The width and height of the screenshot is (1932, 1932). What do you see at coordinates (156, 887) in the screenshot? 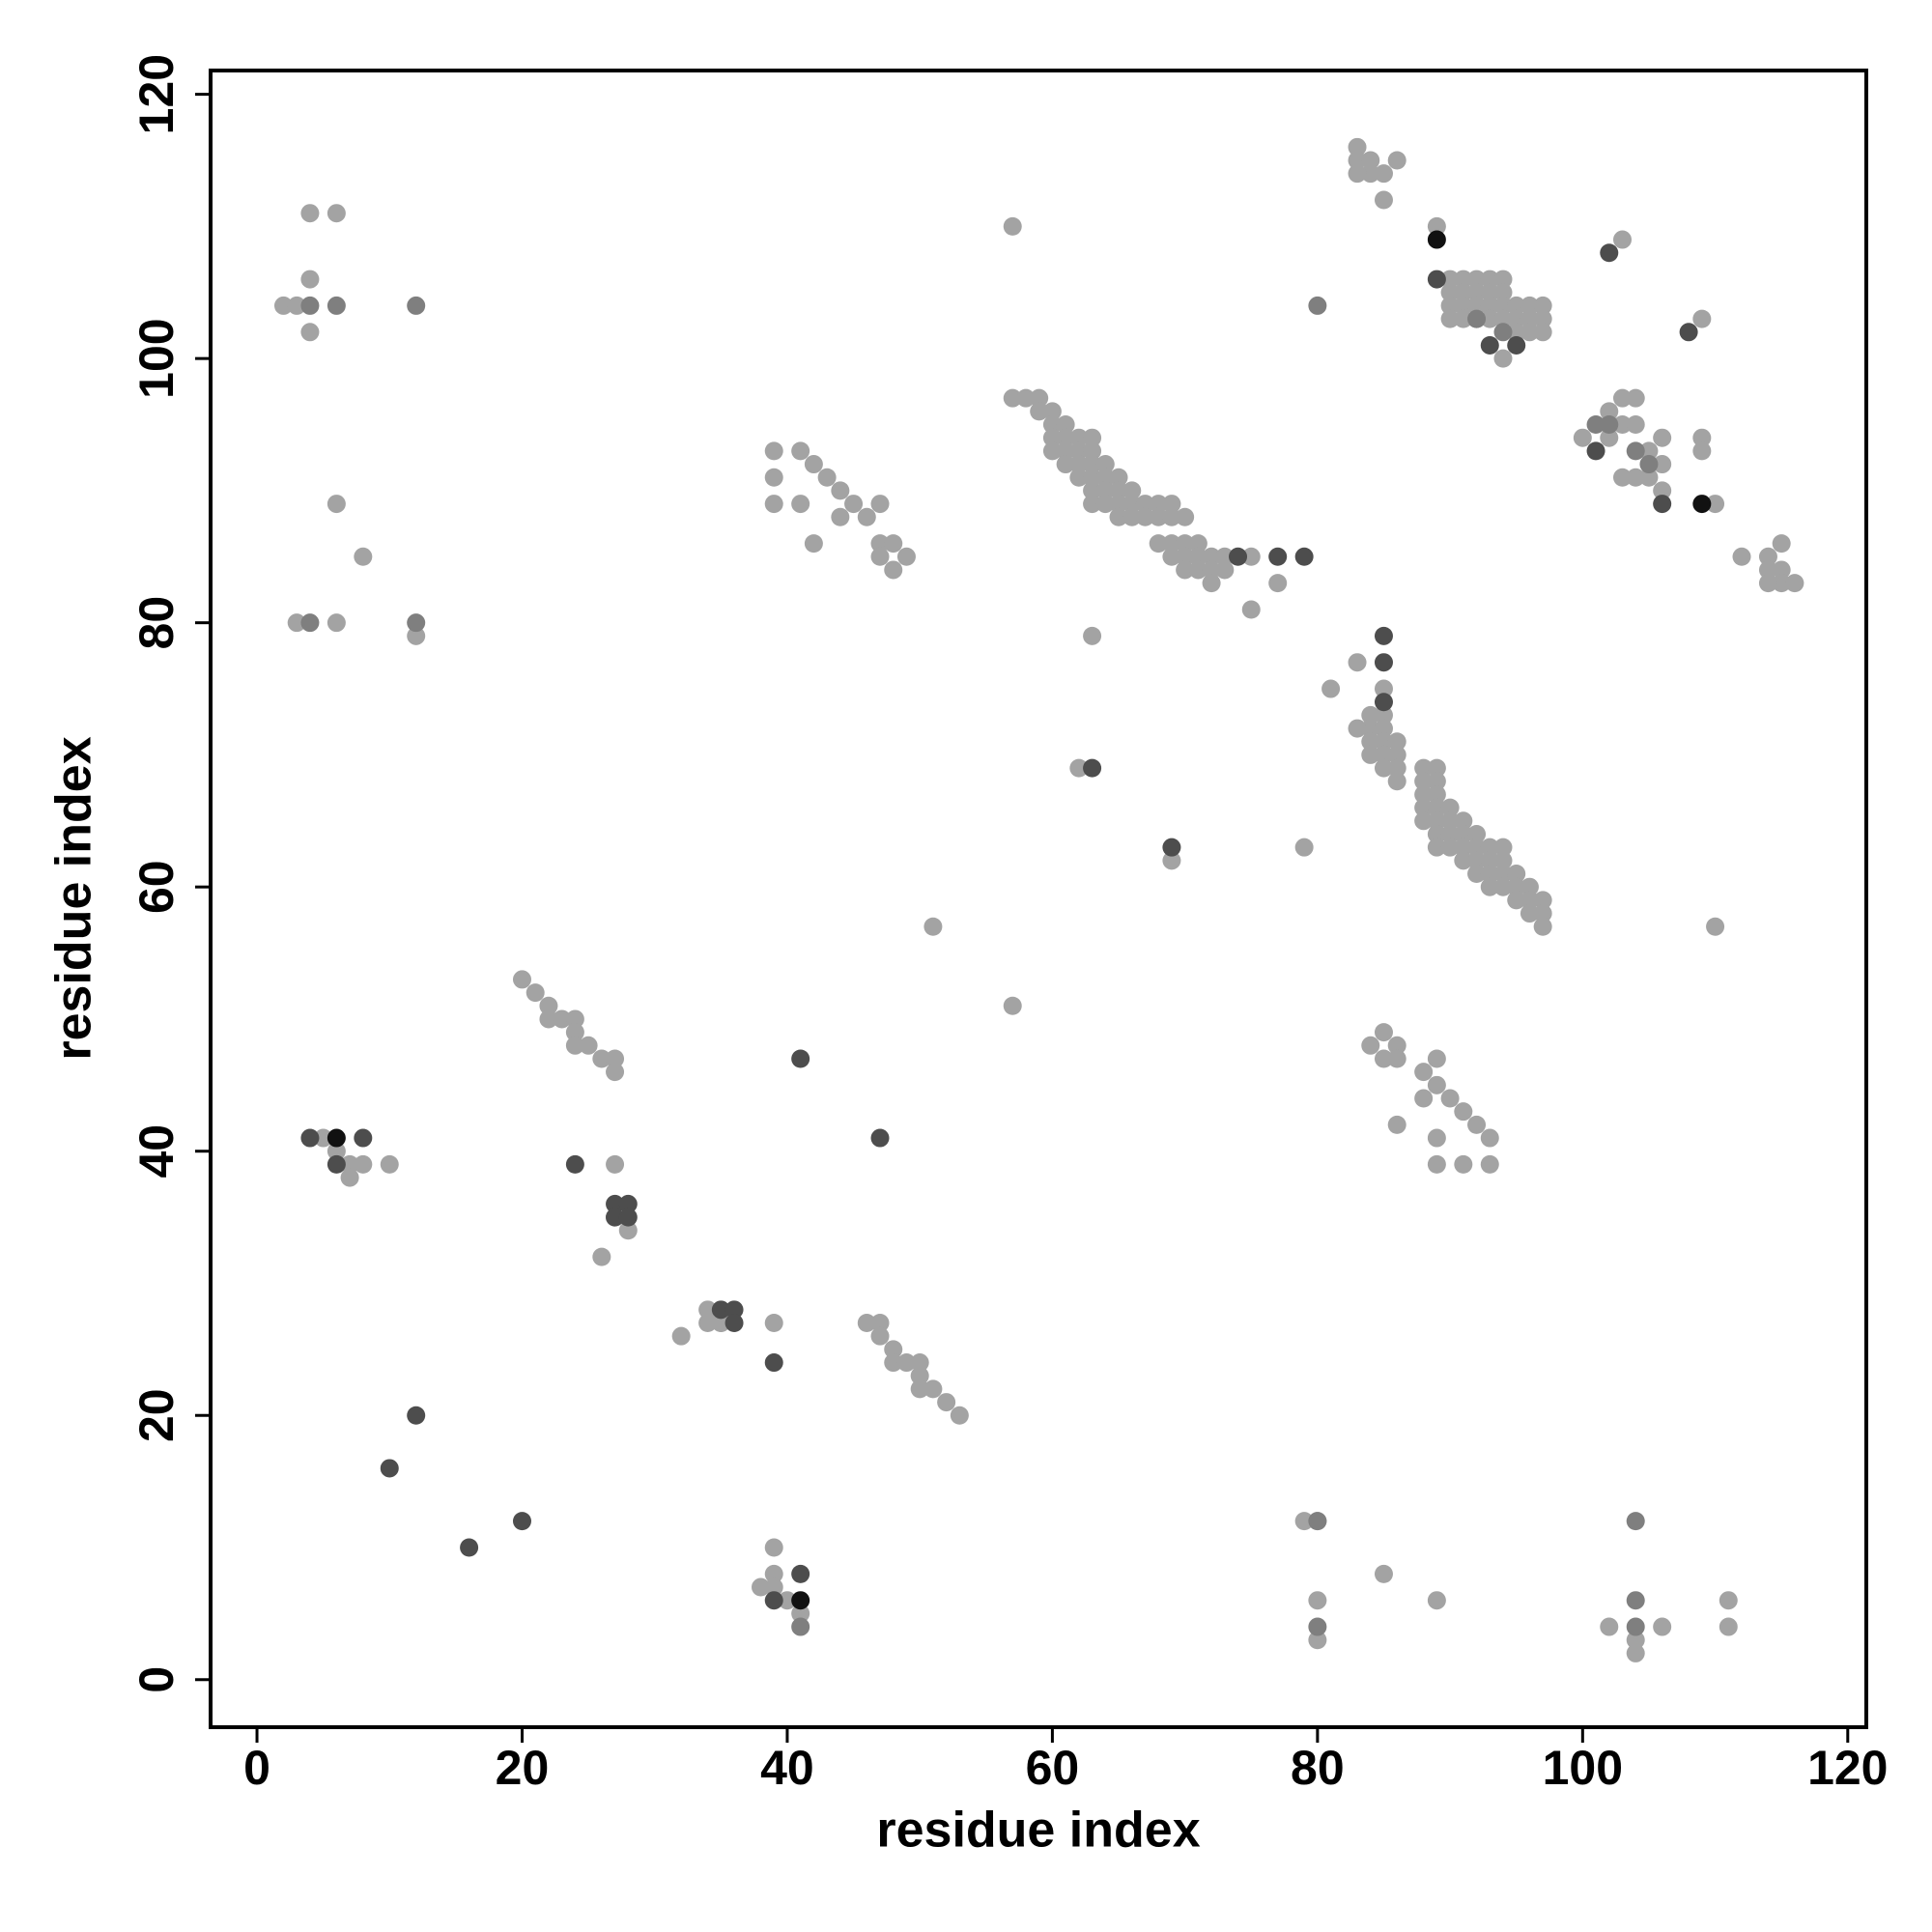
I see `y-tick-label: 60` at bounding box center [156, 887].